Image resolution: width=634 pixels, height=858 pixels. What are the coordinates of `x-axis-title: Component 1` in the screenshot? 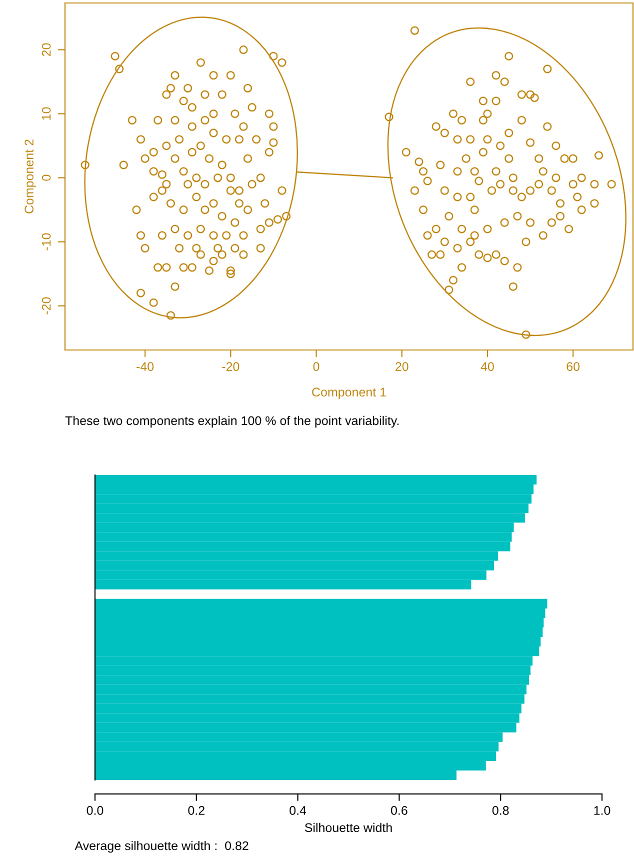 It's located at (349, 393).